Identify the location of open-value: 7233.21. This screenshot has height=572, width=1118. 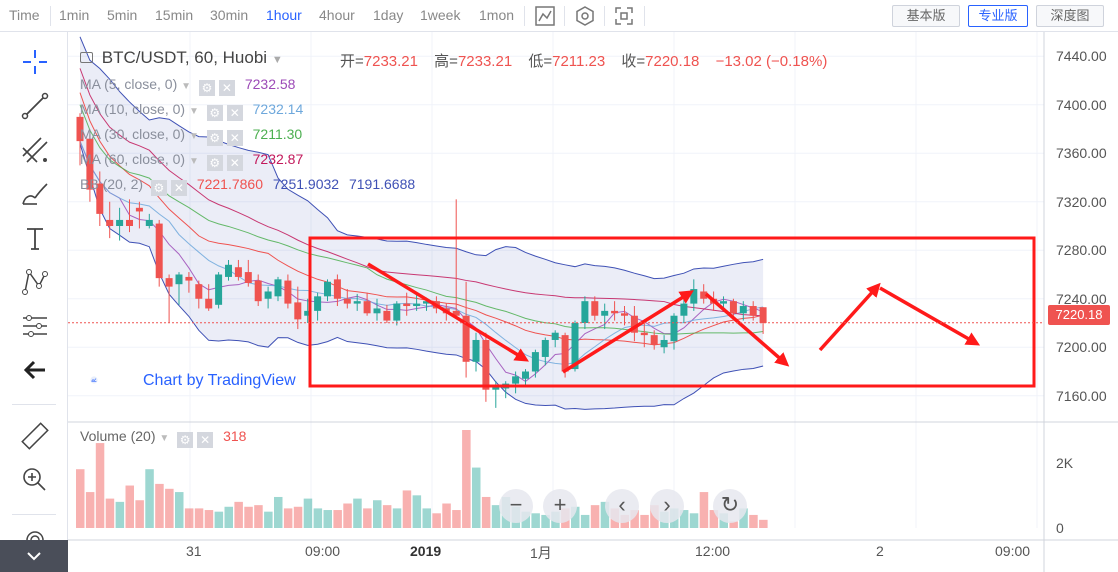
(390, 61).